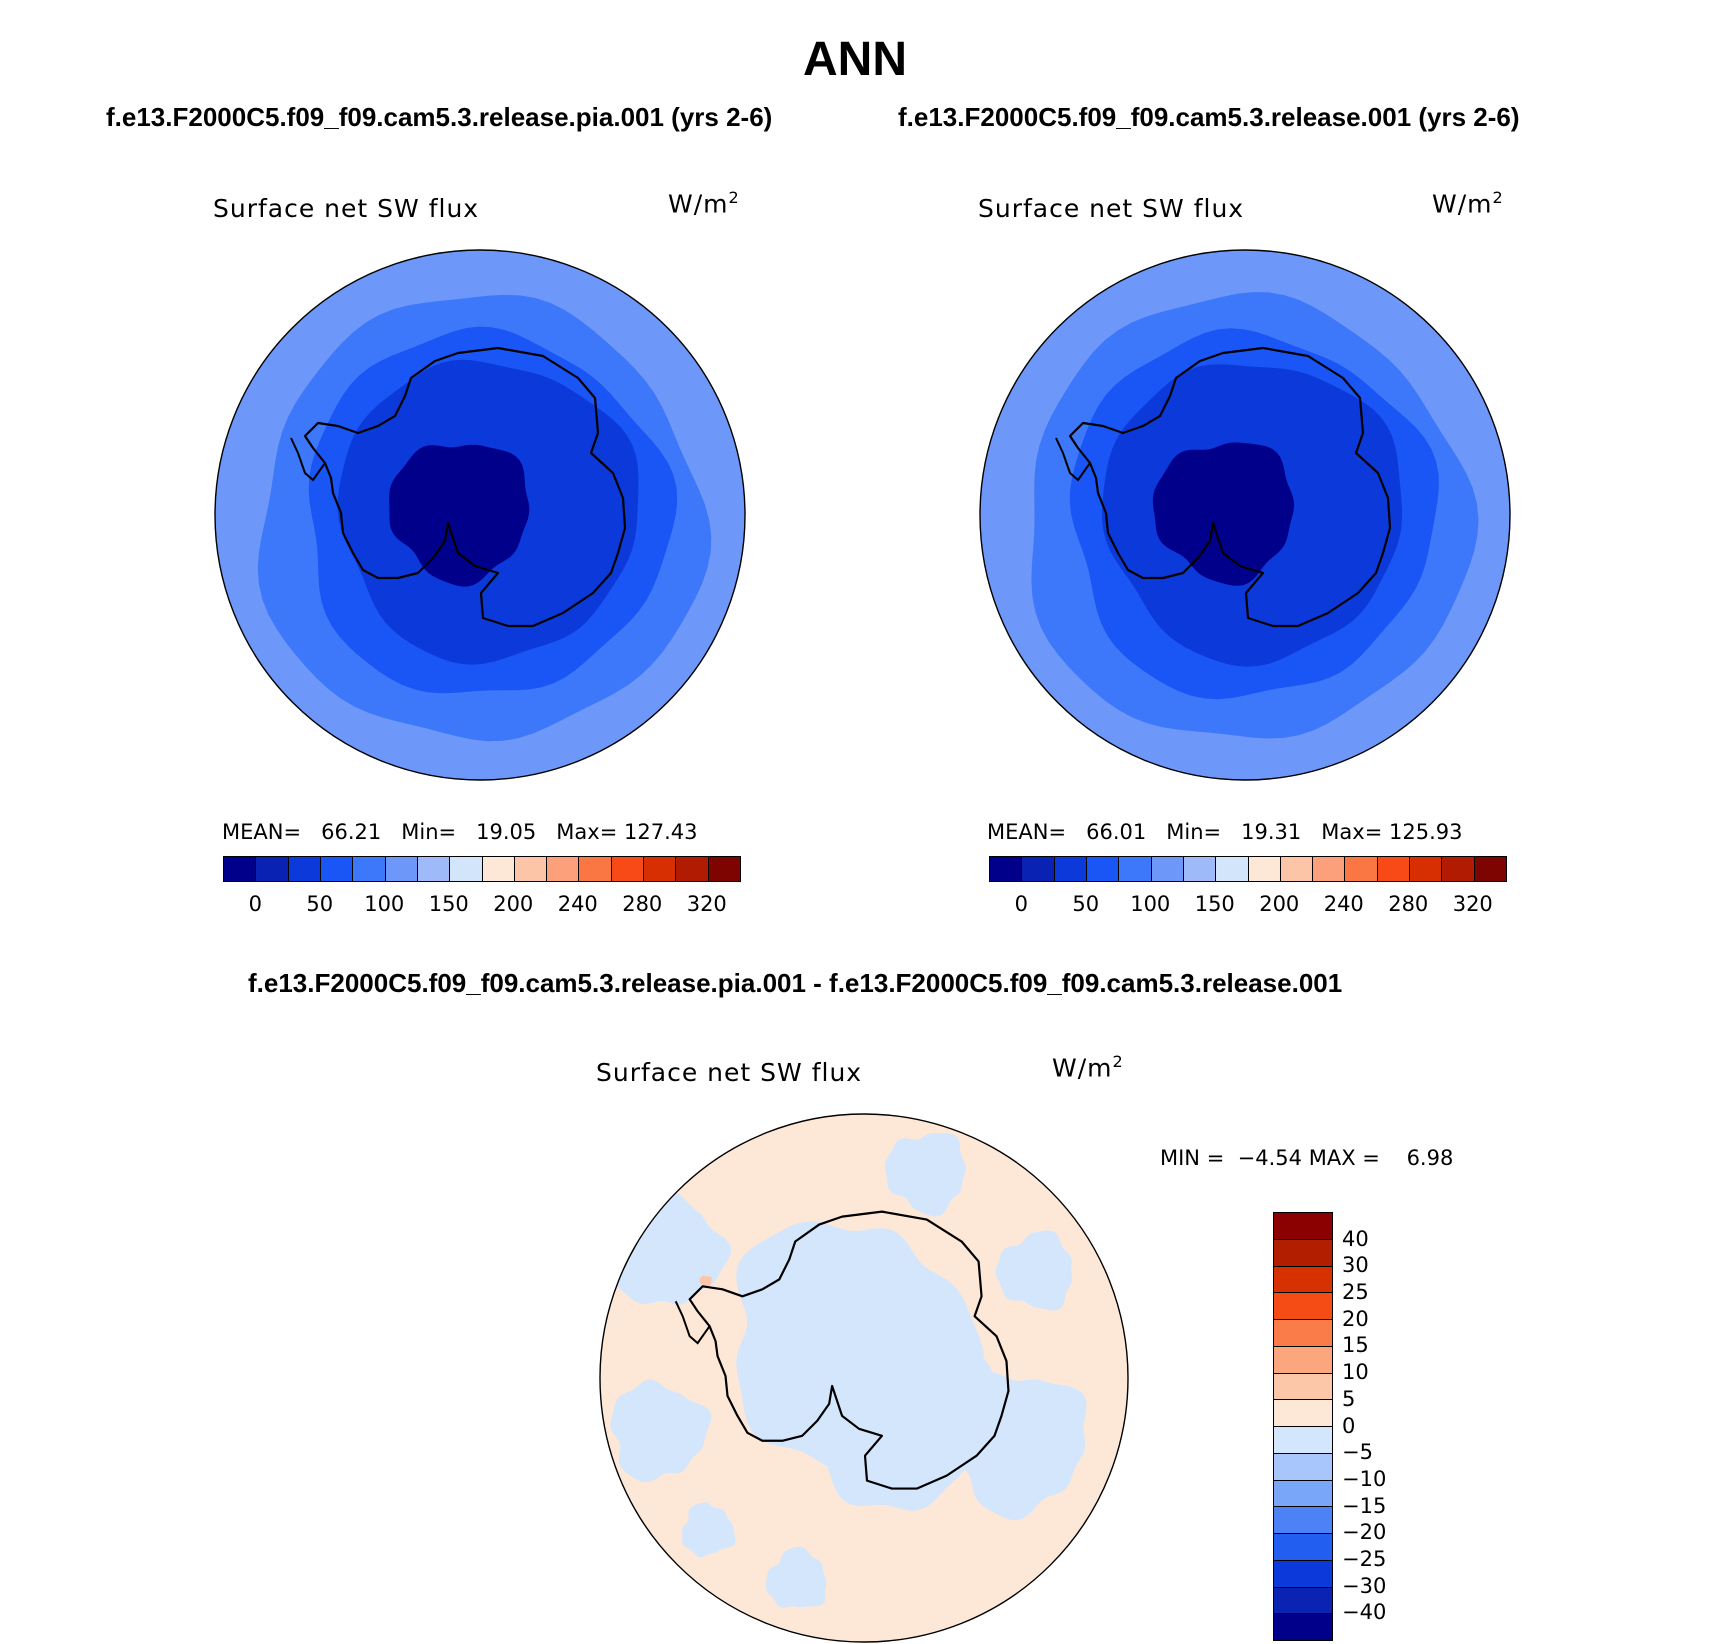 The image size is (1710, 1644). What do you see at coordinates (1364, 1532) in the screenshot?
I see `colorbar-tick-label: −20` at bounding box center [1364, 1532].